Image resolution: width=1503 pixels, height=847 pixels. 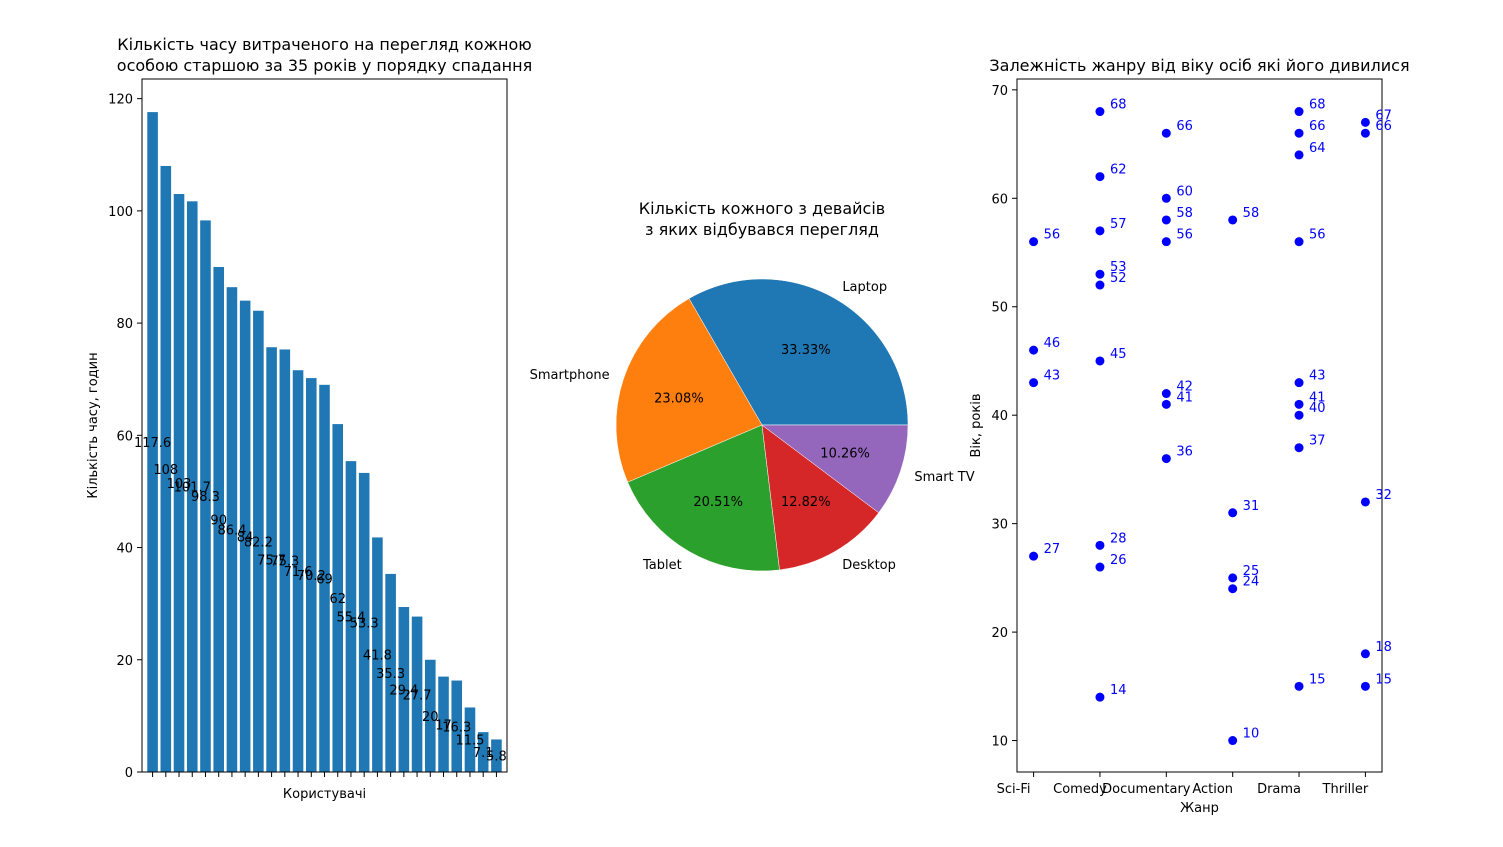 I want to click on x-tick-label-action: Action, so click(x=1212, y=789).